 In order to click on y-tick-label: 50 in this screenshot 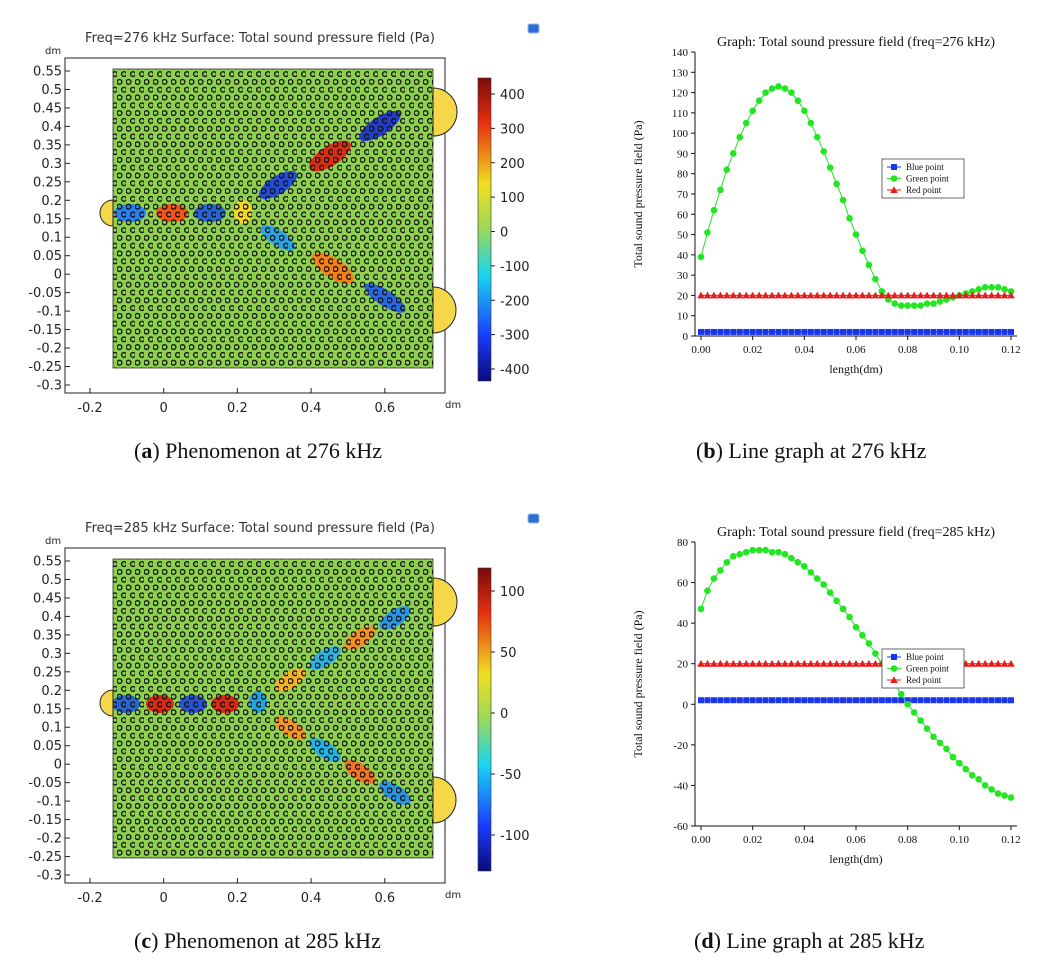, I will do `click(683, 236)`.